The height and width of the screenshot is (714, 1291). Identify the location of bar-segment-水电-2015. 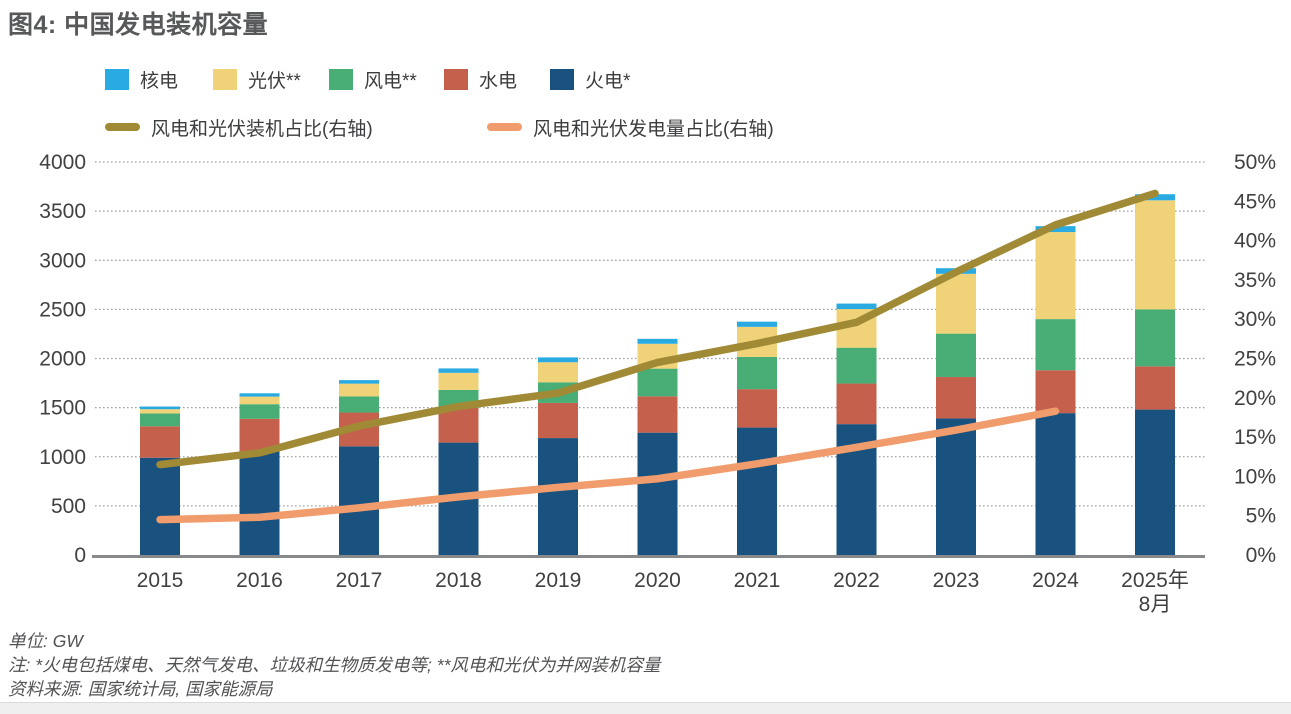
(160, 442).